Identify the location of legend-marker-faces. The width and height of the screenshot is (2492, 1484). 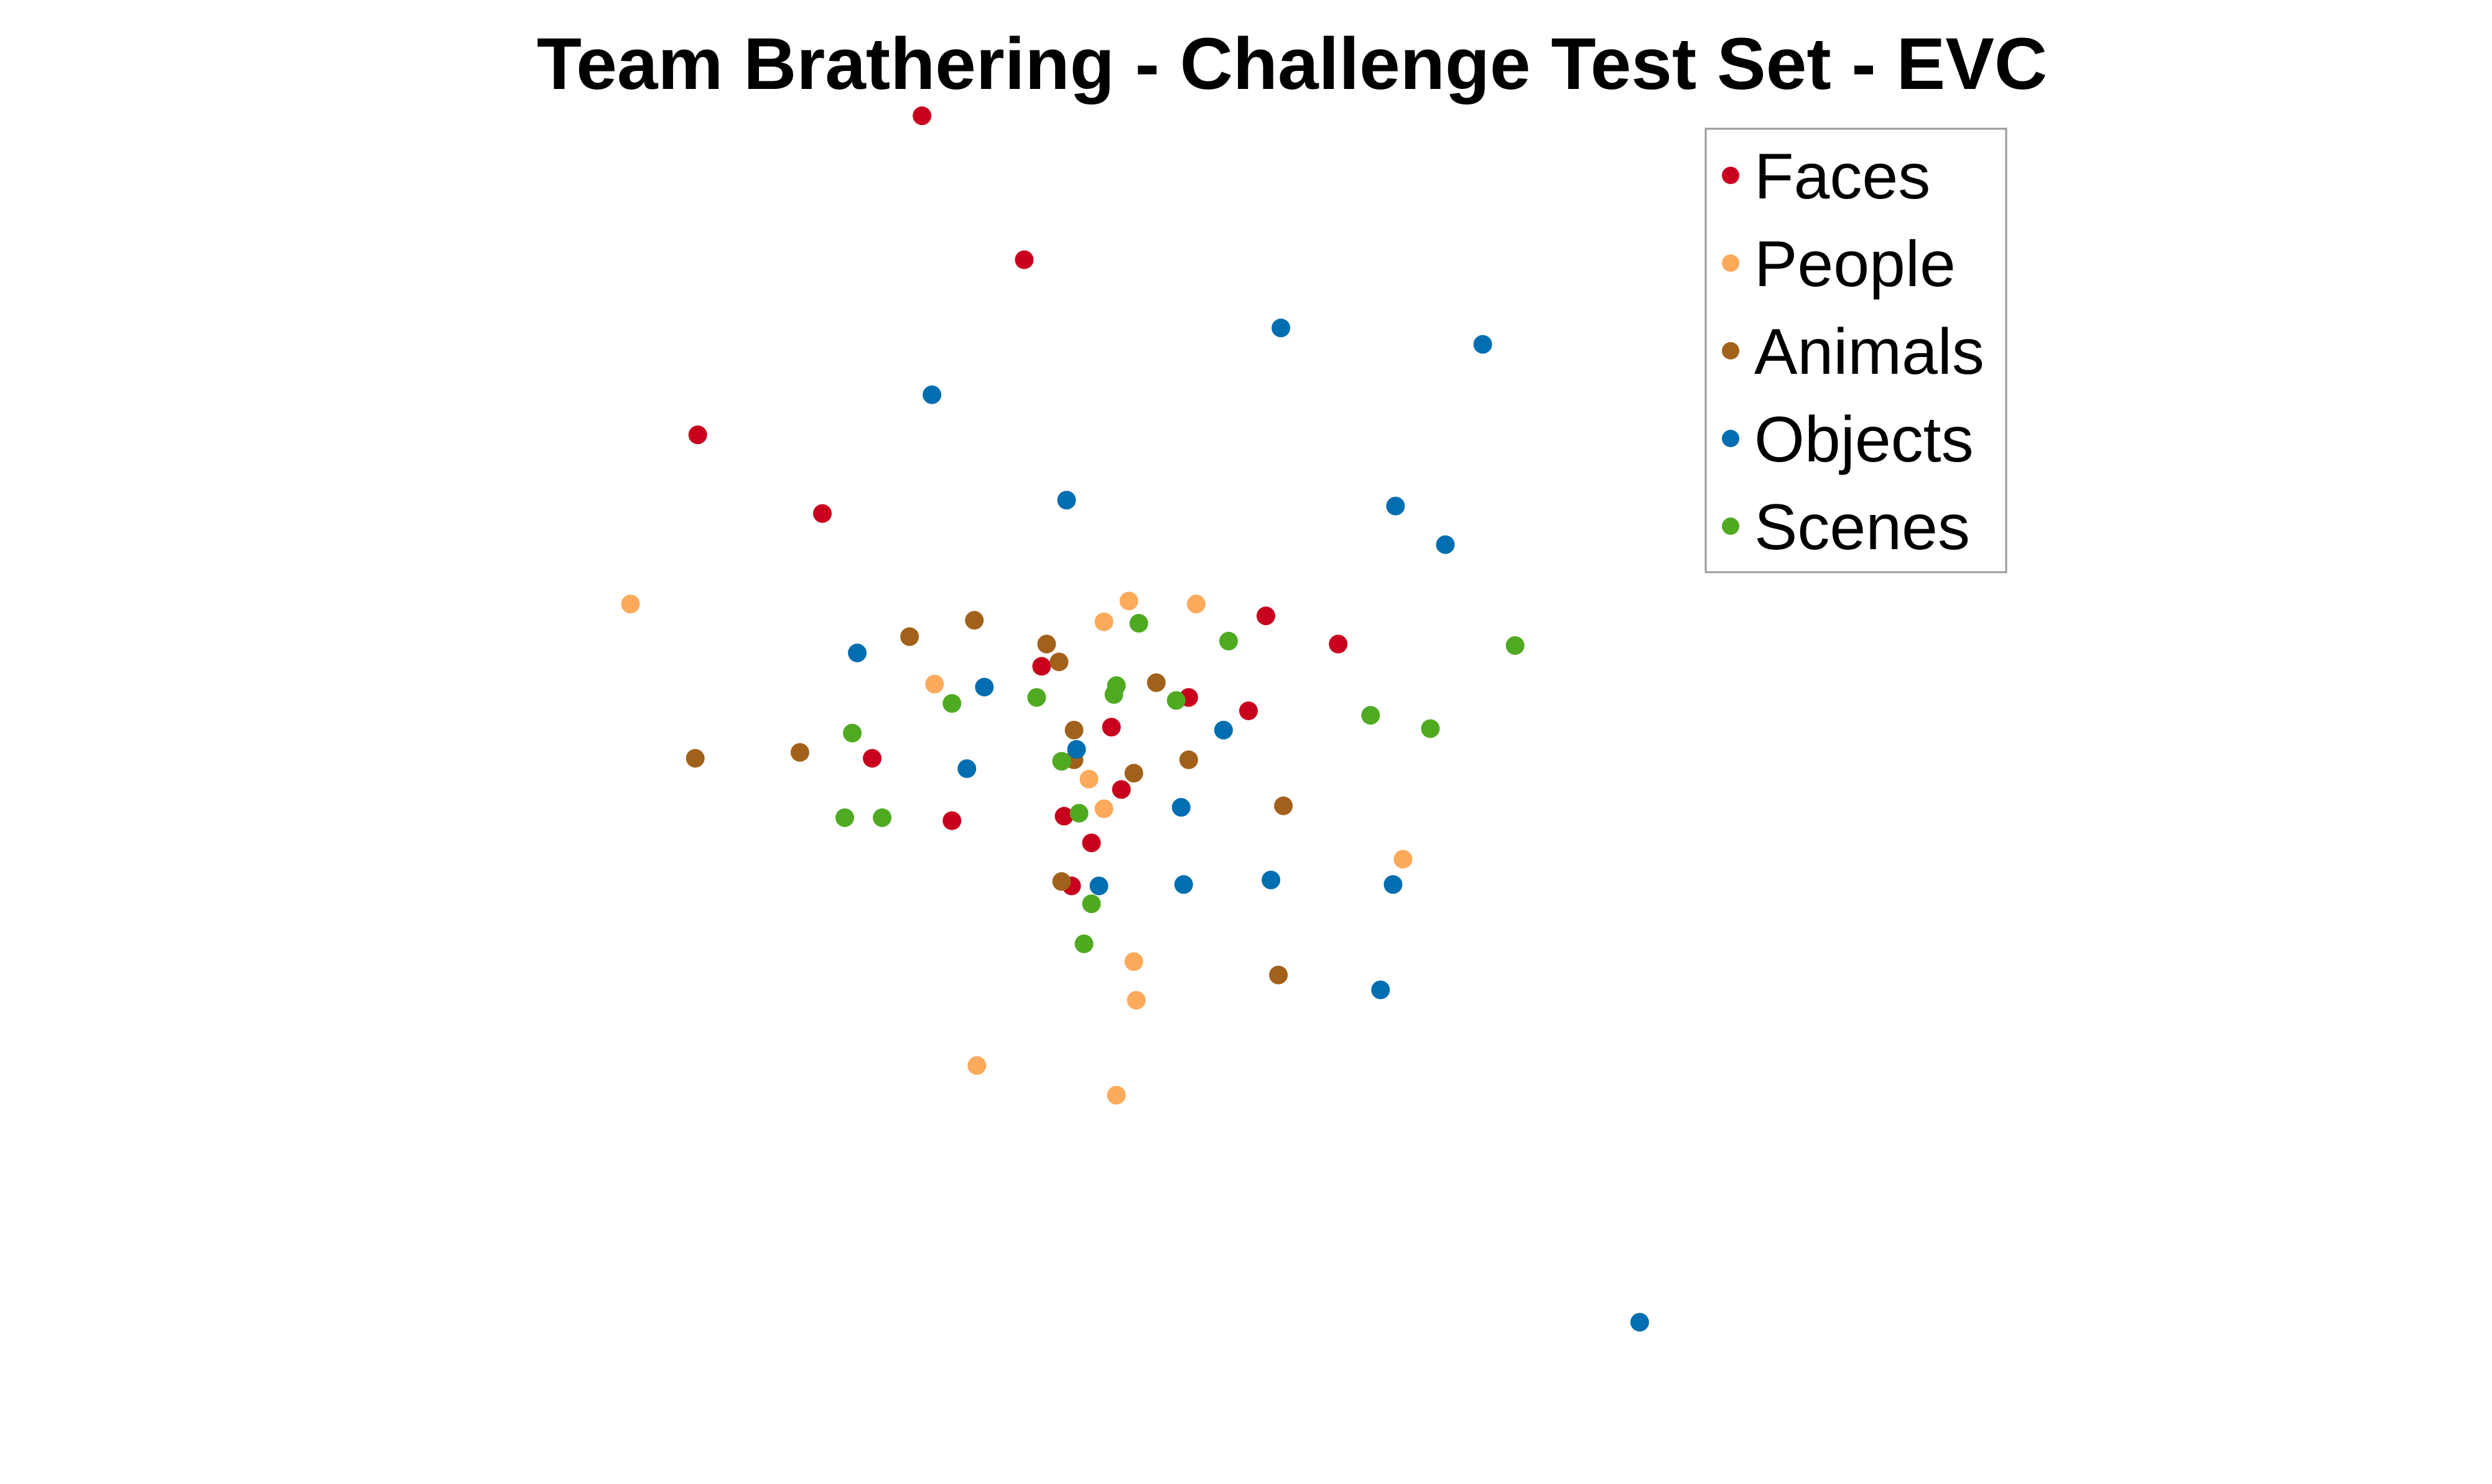
(1730, 175).